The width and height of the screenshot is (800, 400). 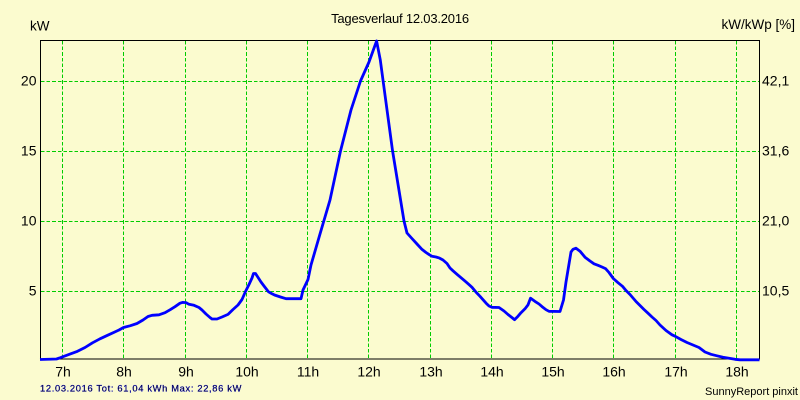 I want to click on svg-text: SunnyReport pinxit, so click(x=751, y=392).